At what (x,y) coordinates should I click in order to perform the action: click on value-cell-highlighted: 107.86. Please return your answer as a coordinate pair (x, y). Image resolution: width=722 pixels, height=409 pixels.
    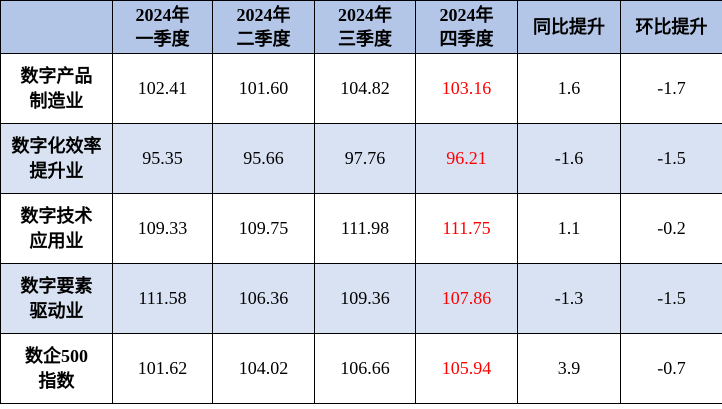
    Looking at the image, I should click on (466, 298).